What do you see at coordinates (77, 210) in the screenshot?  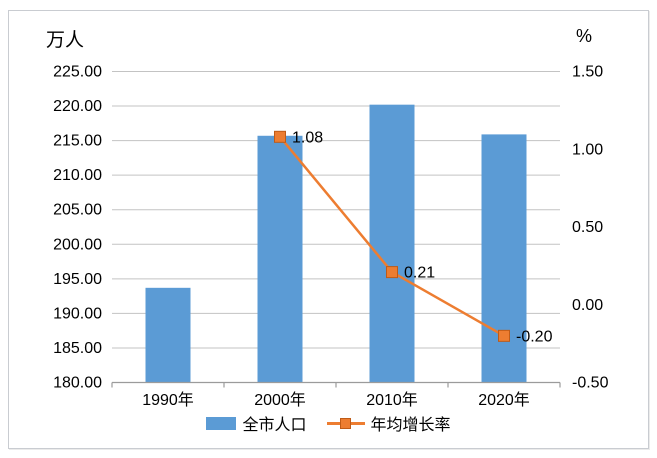 I see `left-axis-tick-label: 205.00` at bounding box center [77, 210].